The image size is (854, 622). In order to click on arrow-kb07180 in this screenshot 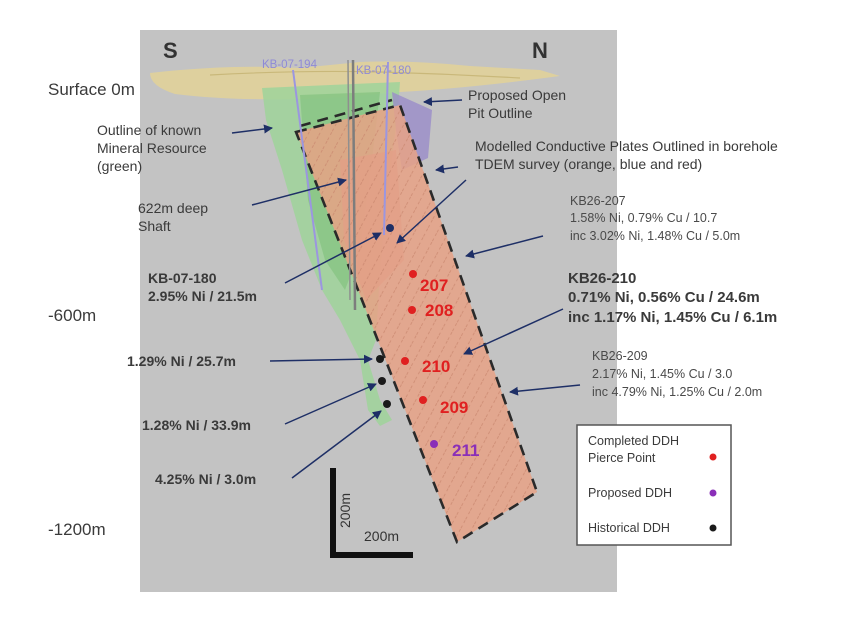, I will do `click(333, 258)`.